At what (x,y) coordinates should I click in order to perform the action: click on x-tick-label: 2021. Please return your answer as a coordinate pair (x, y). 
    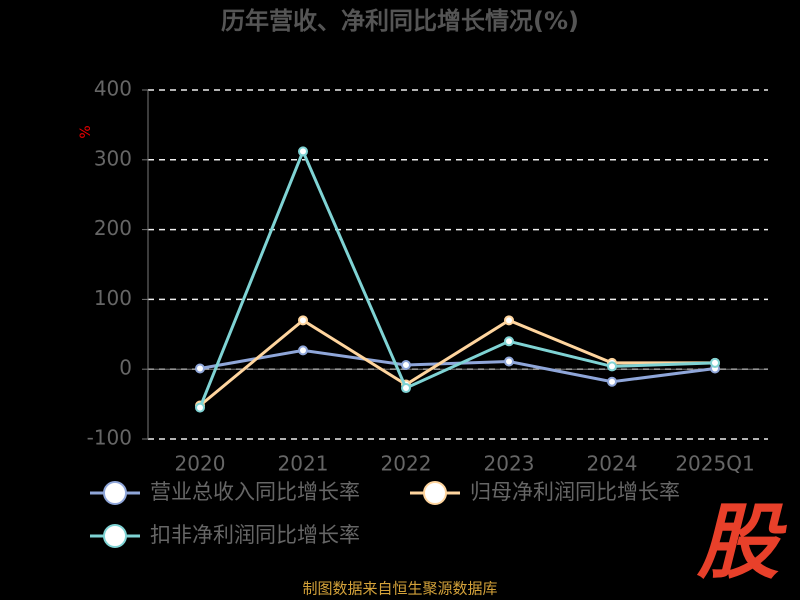
    Looking at the image, I should click on (303, 464).